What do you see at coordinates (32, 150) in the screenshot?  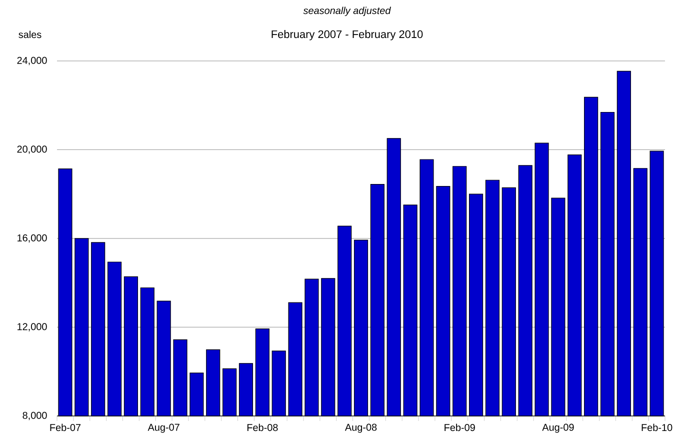 I see `y-tick-label: 20,000` at bounding box center [32, 150].